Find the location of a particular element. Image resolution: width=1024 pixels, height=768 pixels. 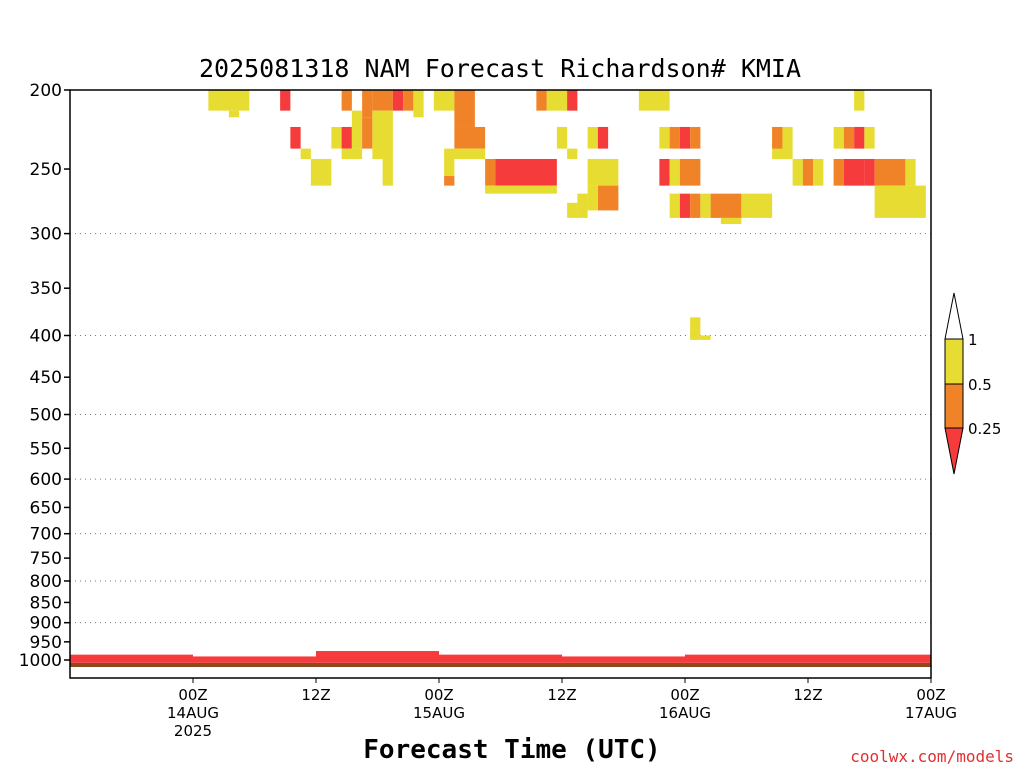

y-tick-label: 650 is located at coordinates (46, 508).